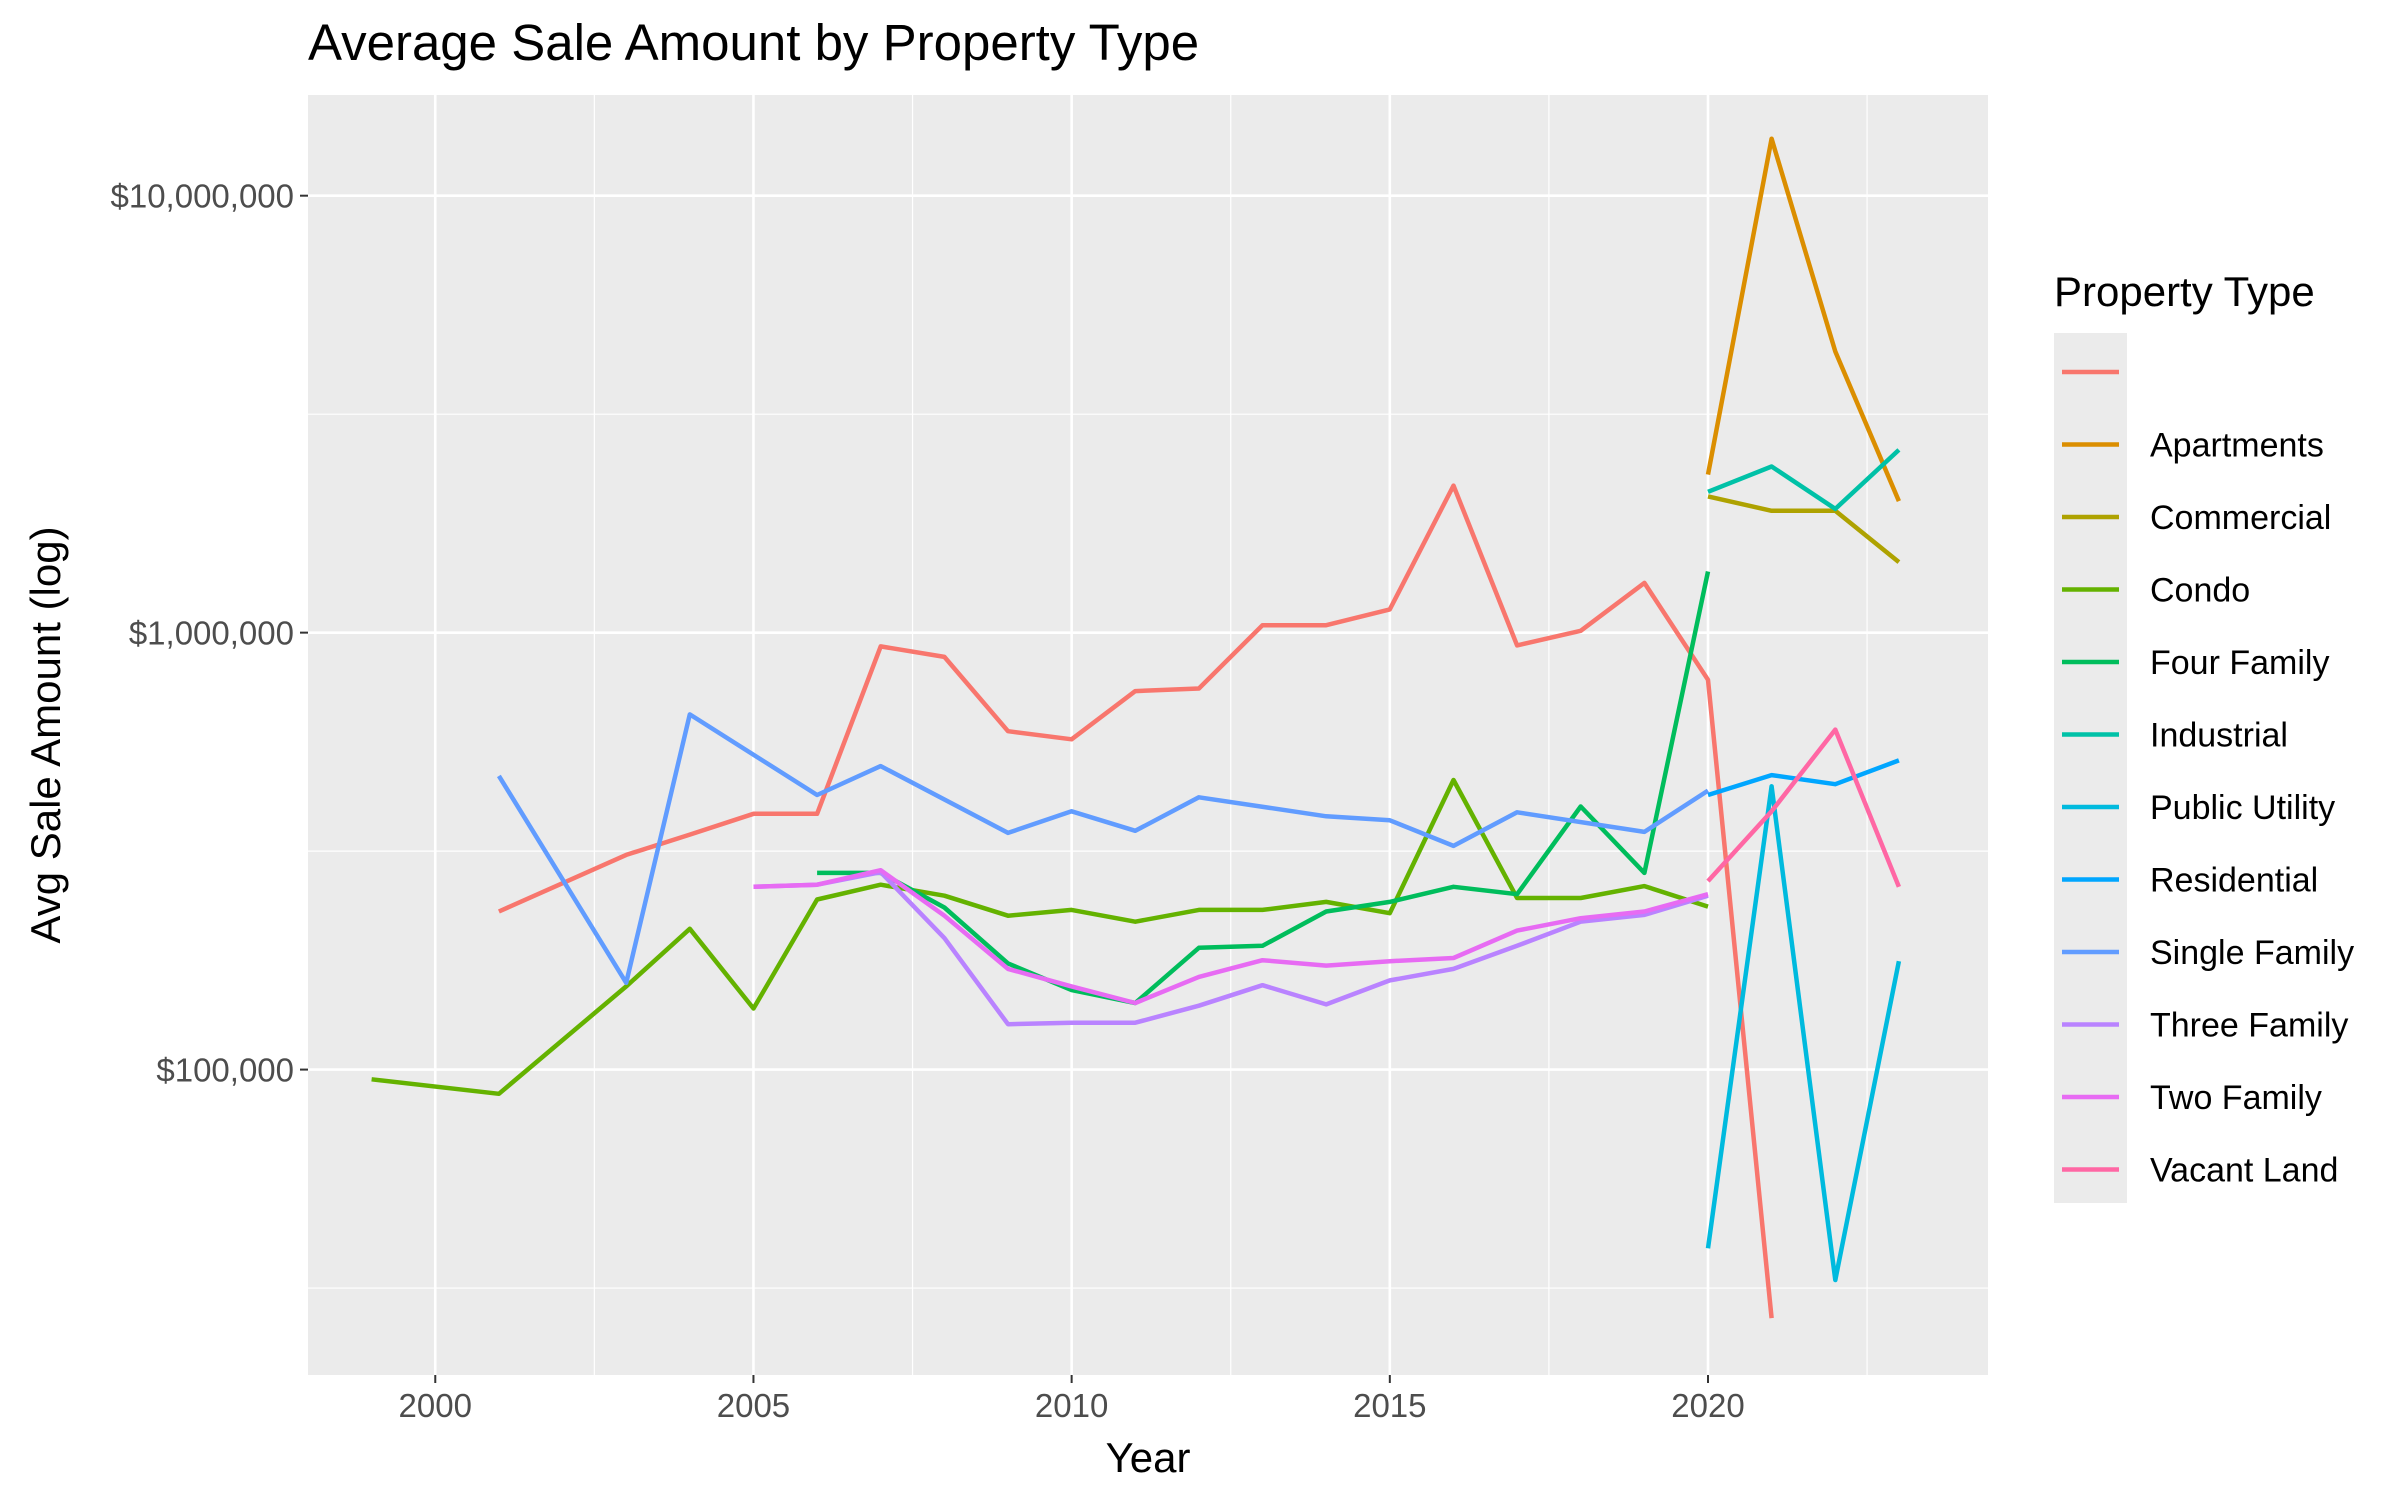 This screenshot has width=2400, height=1500. I want to click on series-line-public-utility, so click(1803, 1033).